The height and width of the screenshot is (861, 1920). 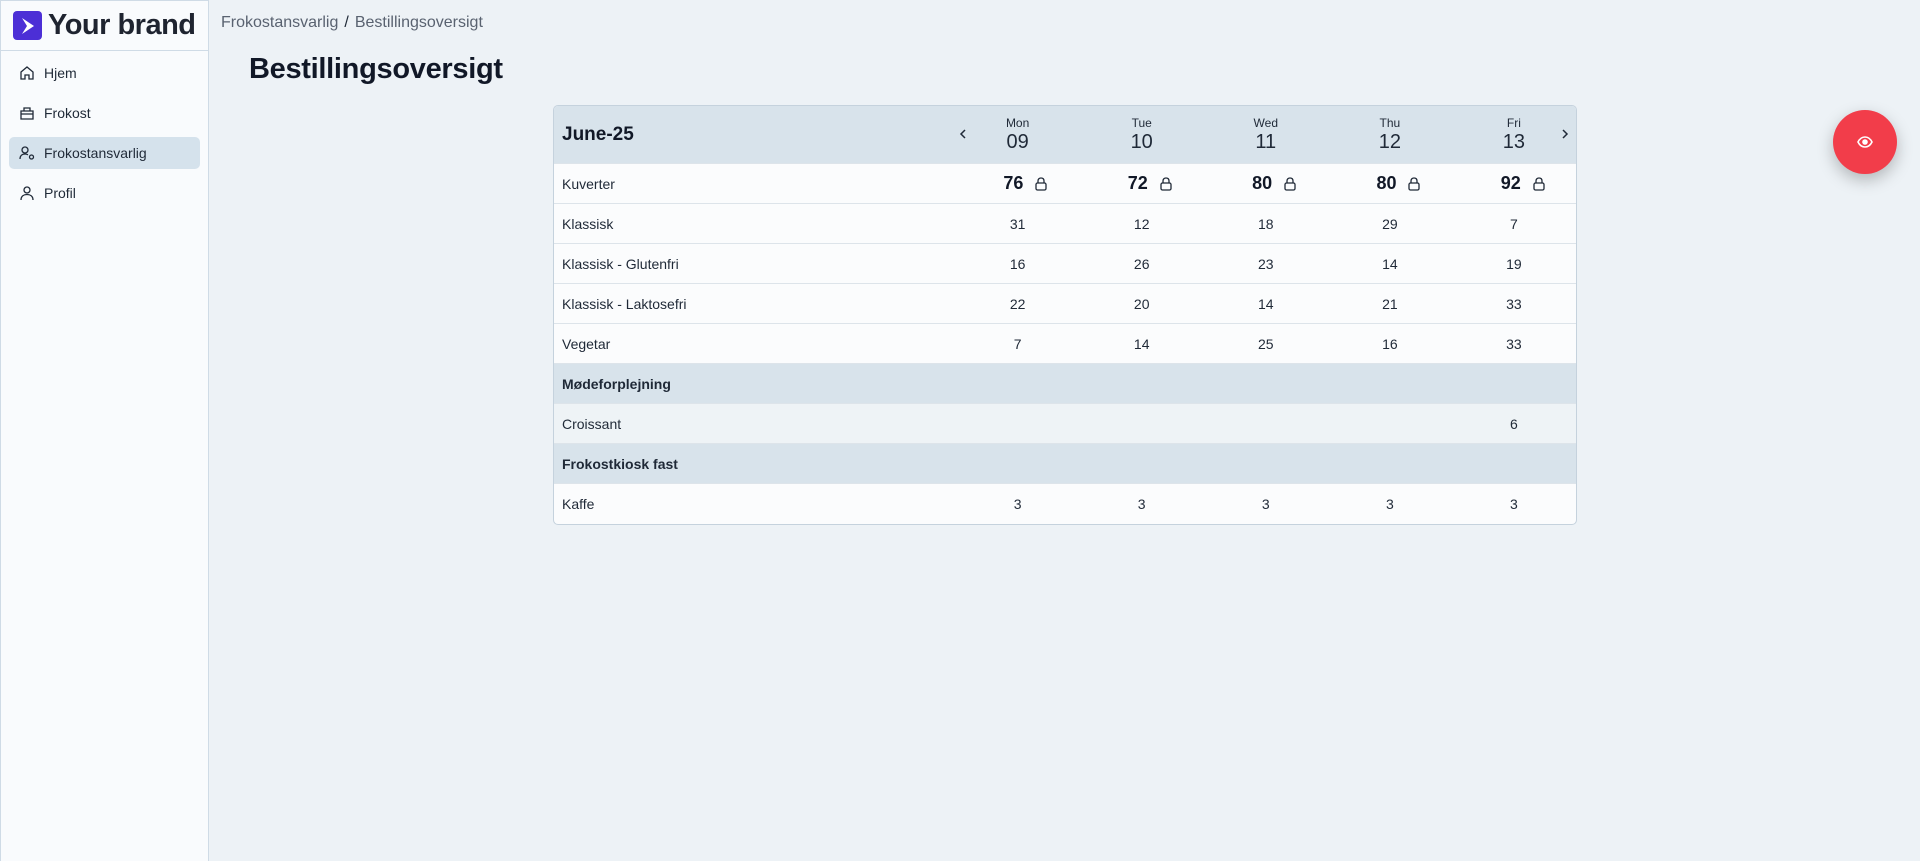 What do you see at coordinates (620, 463) in the screenshot?
I see `section-label: Frokostkiosk fast` at bounding box center [620, 463].